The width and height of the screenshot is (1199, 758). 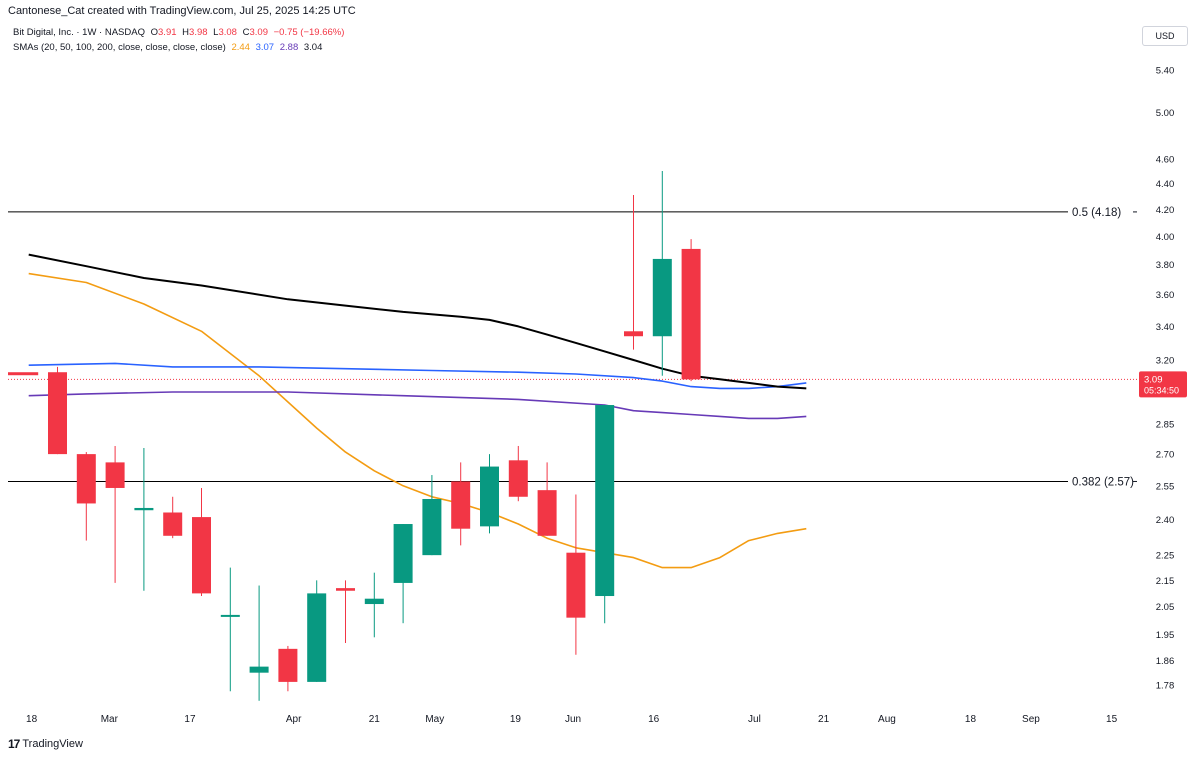 What do you see at coordinates (1165, 556) in the screenshot?
I see `y-tick-label: 2.25` at bounding box center [1165, 556].